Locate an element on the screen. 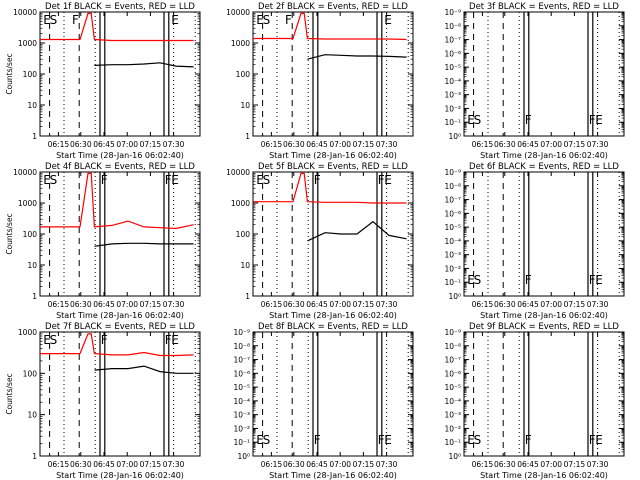 The height and width of the screenshot is (480, 640). y-tick-label: 10⁻⁸ is located at coordinates (452, 26).